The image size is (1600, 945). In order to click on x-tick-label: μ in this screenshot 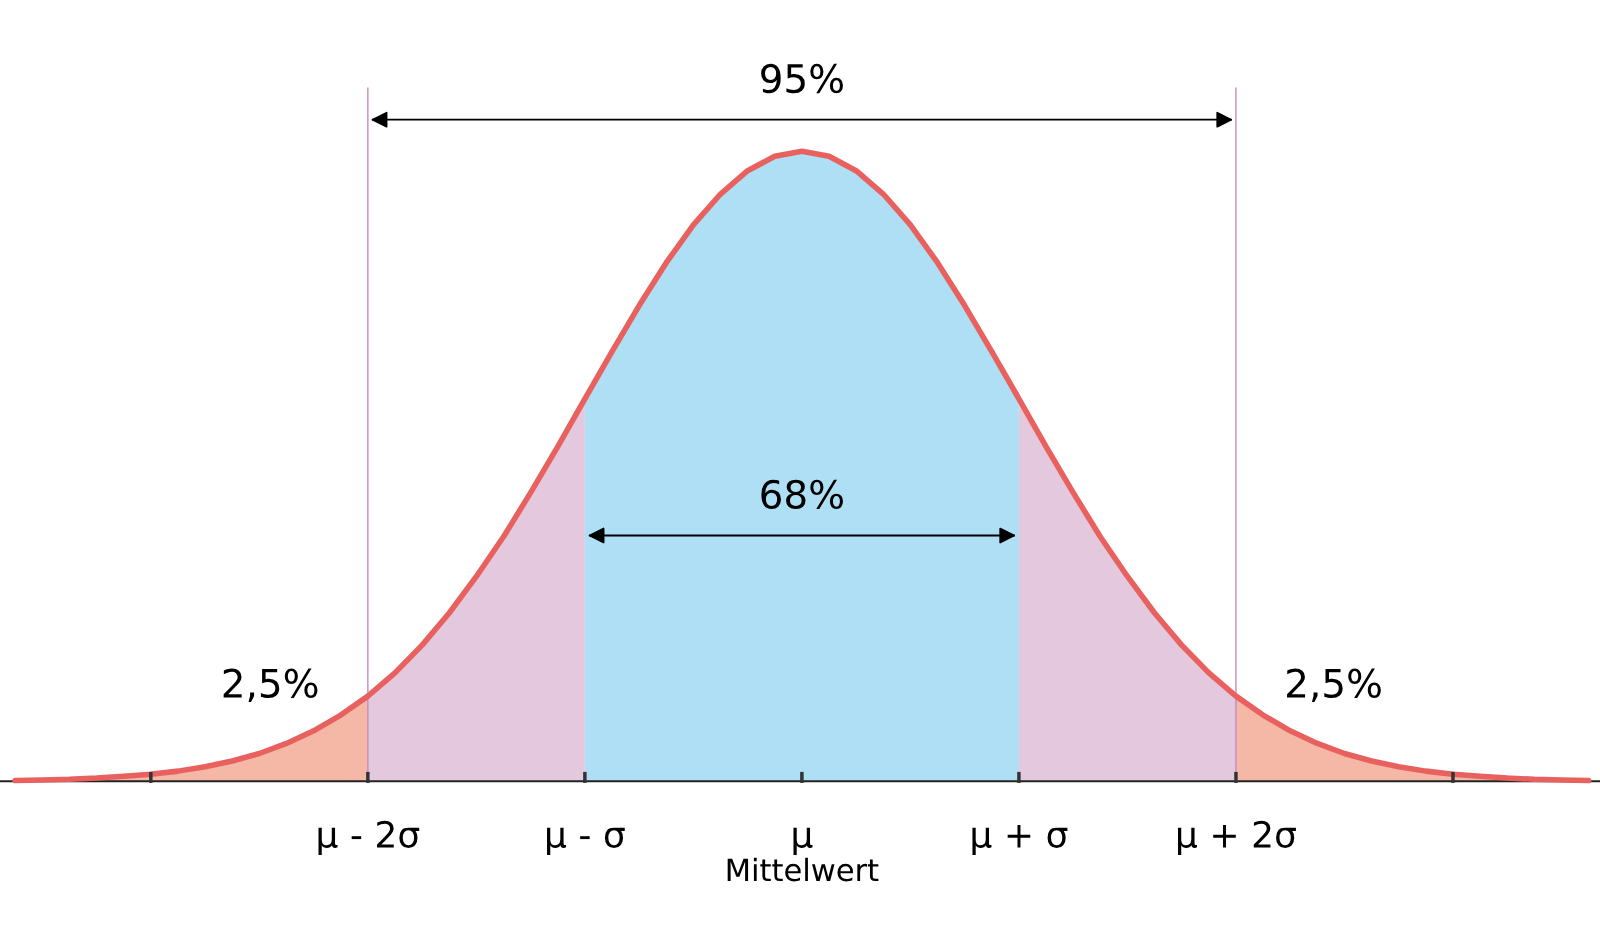, I will do `click(803, 841)`.